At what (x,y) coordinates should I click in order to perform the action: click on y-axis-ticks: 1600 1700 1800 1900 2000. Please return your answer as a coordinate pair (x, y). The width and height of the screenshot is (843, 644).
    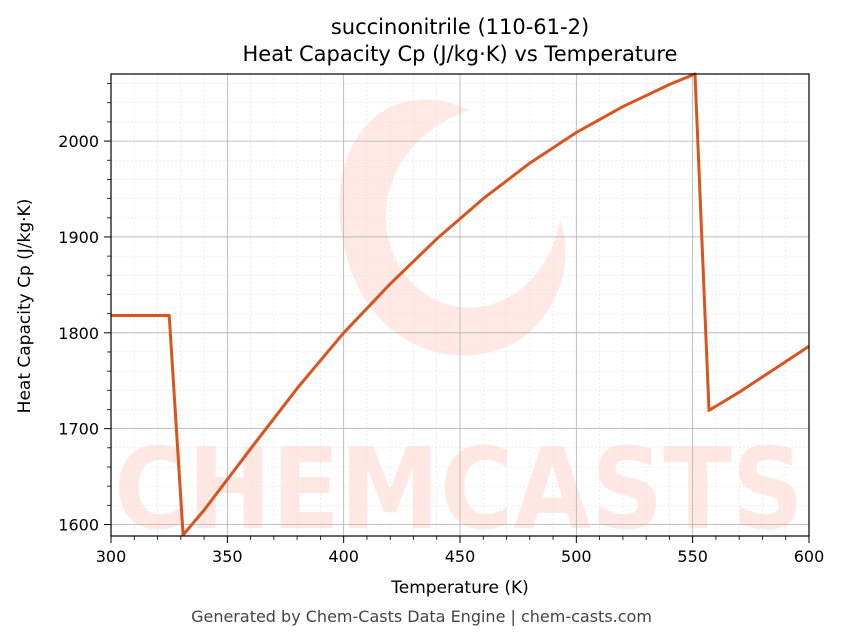
    Looking at the image, I should click on (84, 333).